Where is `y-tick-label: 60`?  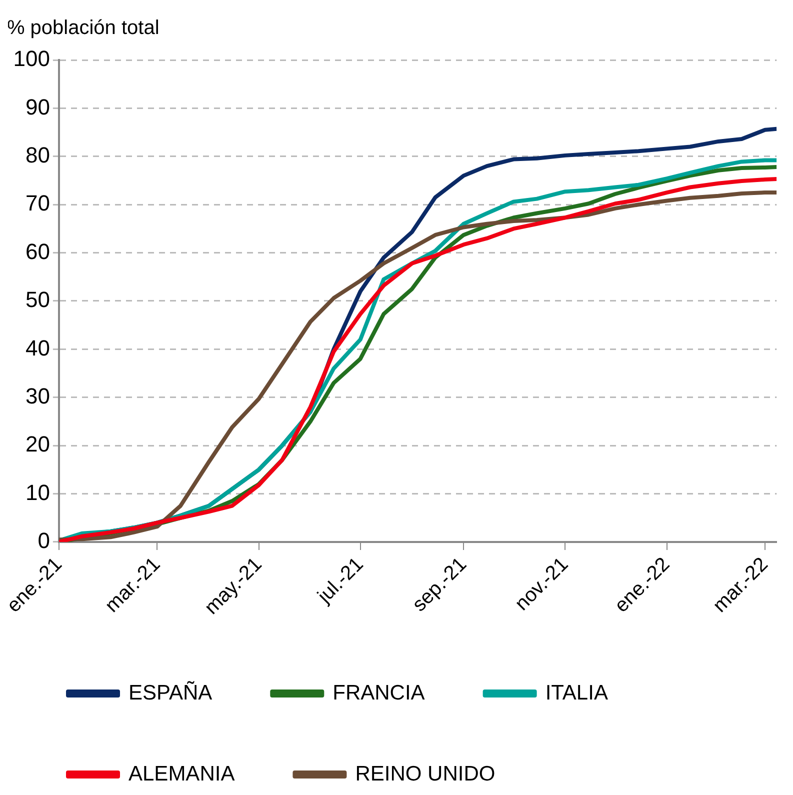
y-tick-label: 60 is located at coordinates (37, 251).